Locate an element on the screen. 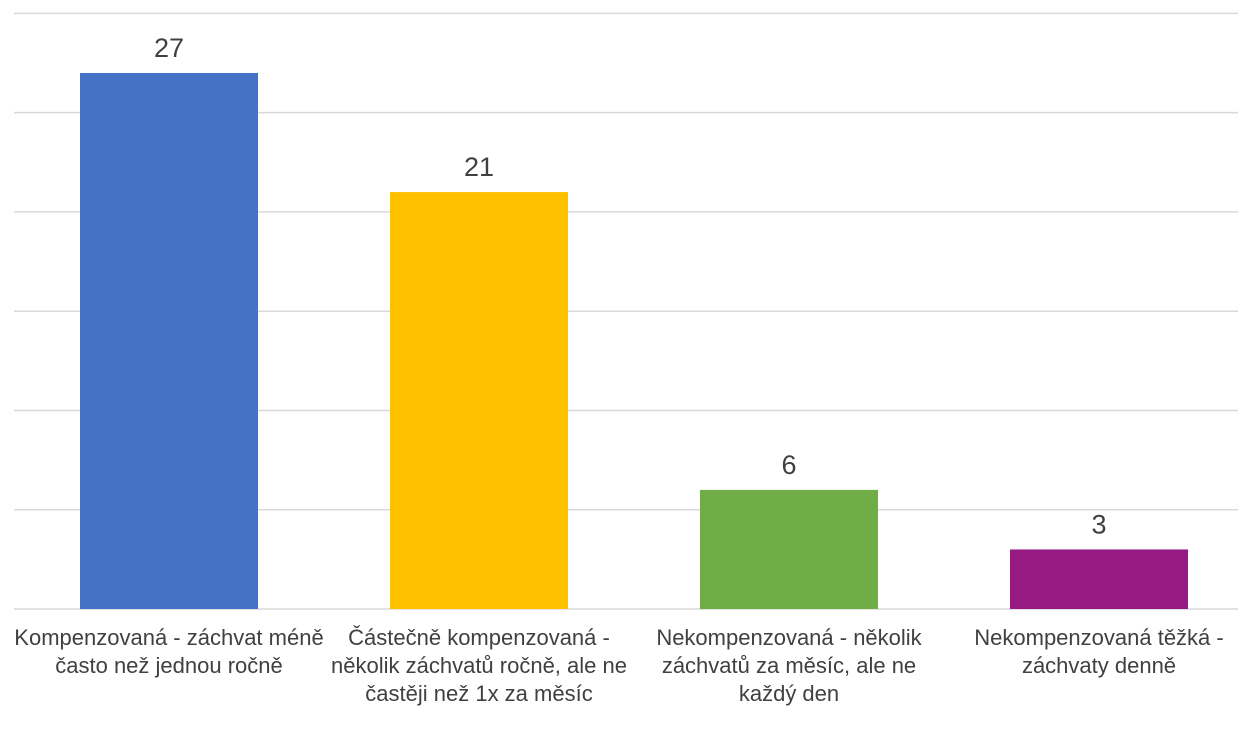 This screenshot has height=743, width=1253. value-label: 6 is located at coordinates (788, 465).